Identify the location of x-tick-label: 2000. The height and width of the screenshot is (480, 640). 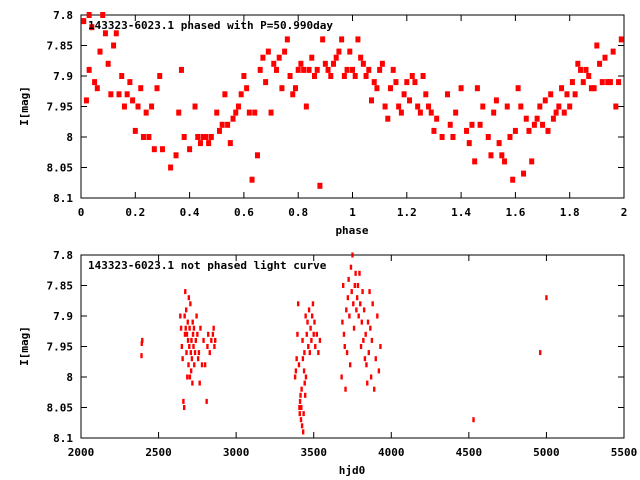
(81, 452).